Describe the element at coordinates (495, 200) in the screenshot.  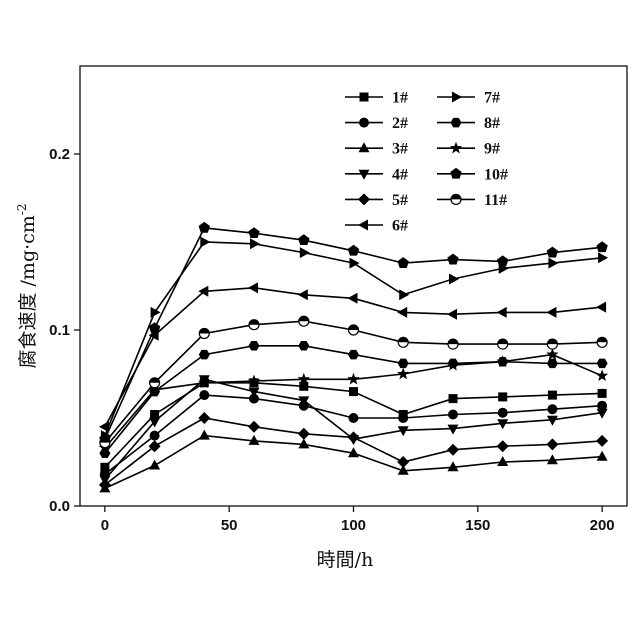
I see `legend-label: 11#` at that location.